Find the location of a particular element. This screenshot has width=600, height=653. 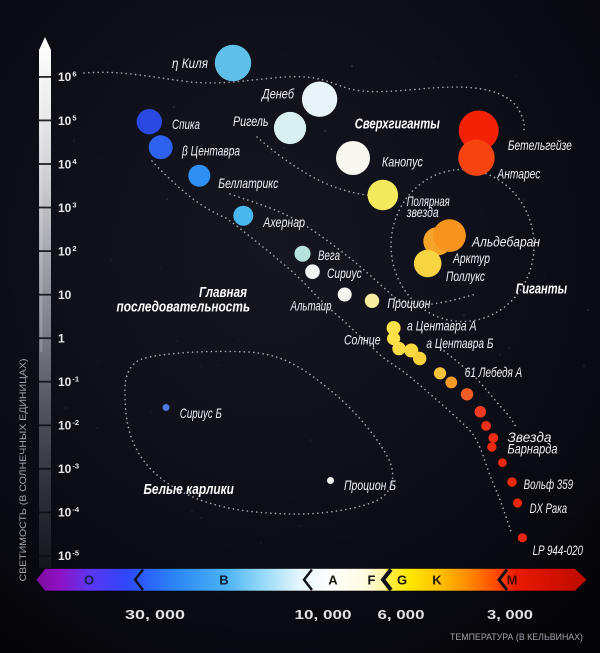

svg-text: 30, 000 is located at coordinates (155, 614).